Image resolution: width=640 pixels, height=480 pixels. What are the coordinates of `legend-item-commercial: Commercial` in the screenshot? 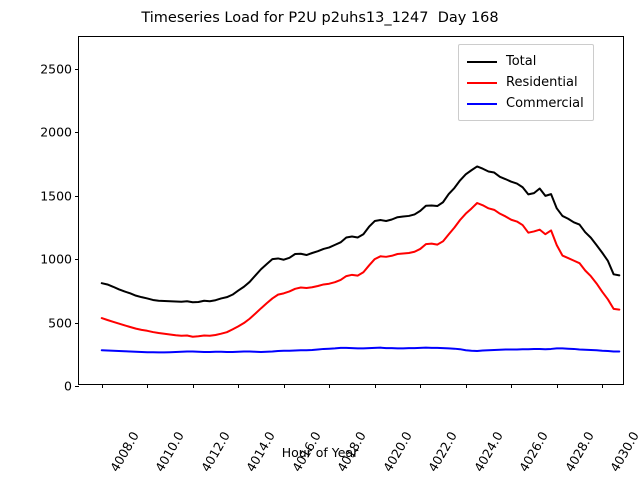 It's located at (525, 103).